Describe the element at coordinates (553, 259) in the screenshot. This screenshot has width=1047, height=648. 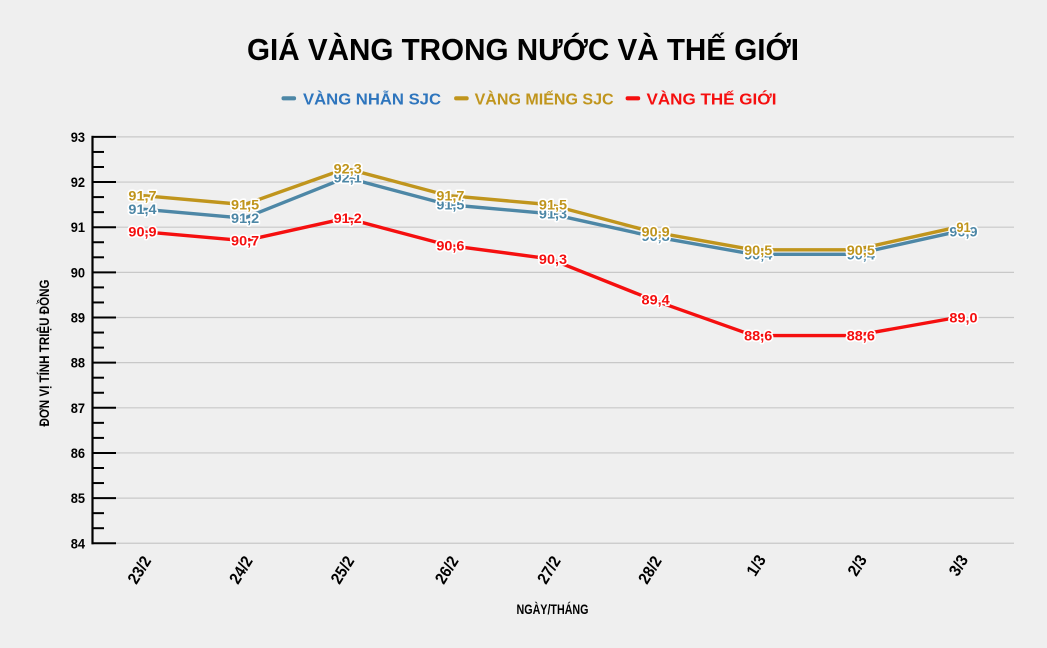
I see `svg-text: 90,3` at that location.